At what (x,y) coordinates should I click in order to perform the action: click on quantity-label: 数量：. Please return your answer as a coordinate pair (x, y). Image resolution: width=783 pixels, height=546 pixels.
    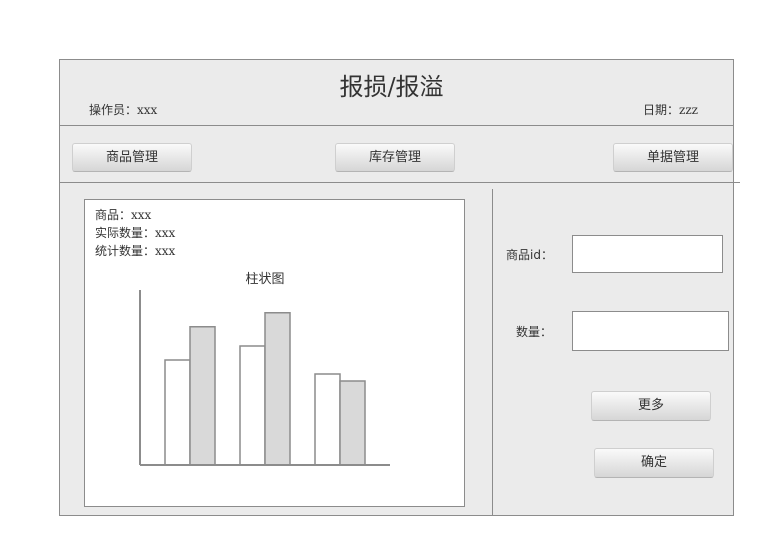
    Looking at the image, I should click on (534, 332).